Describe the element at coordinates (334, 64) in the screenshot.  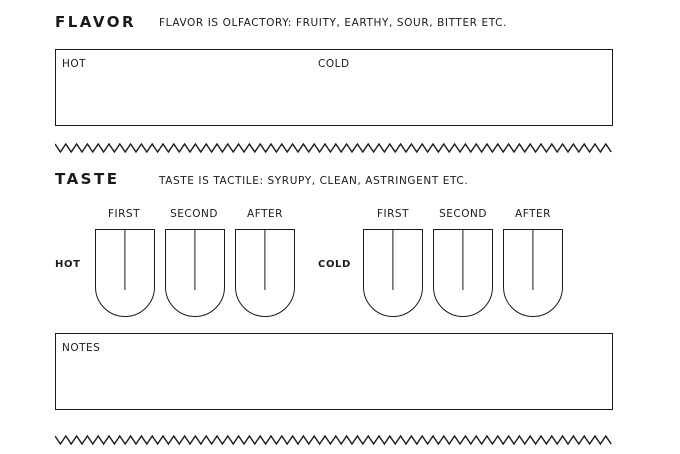
I see `flavor-cold-label: COLD` at that location.